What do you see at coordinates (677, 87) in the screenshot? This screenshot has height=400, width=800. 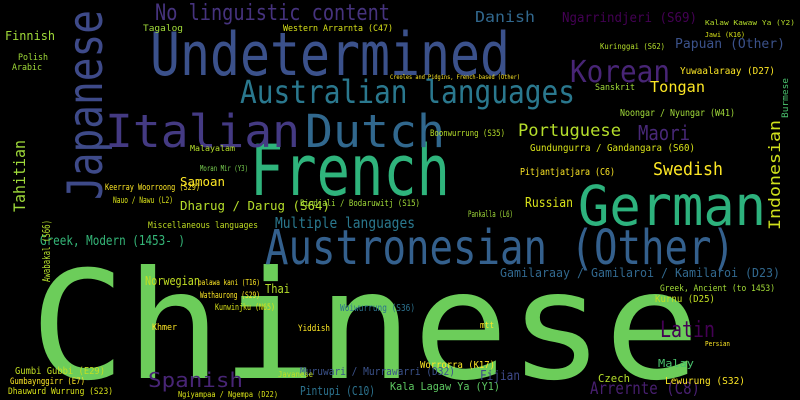 I see `word: Tongan` at bounding box center [677, 87].